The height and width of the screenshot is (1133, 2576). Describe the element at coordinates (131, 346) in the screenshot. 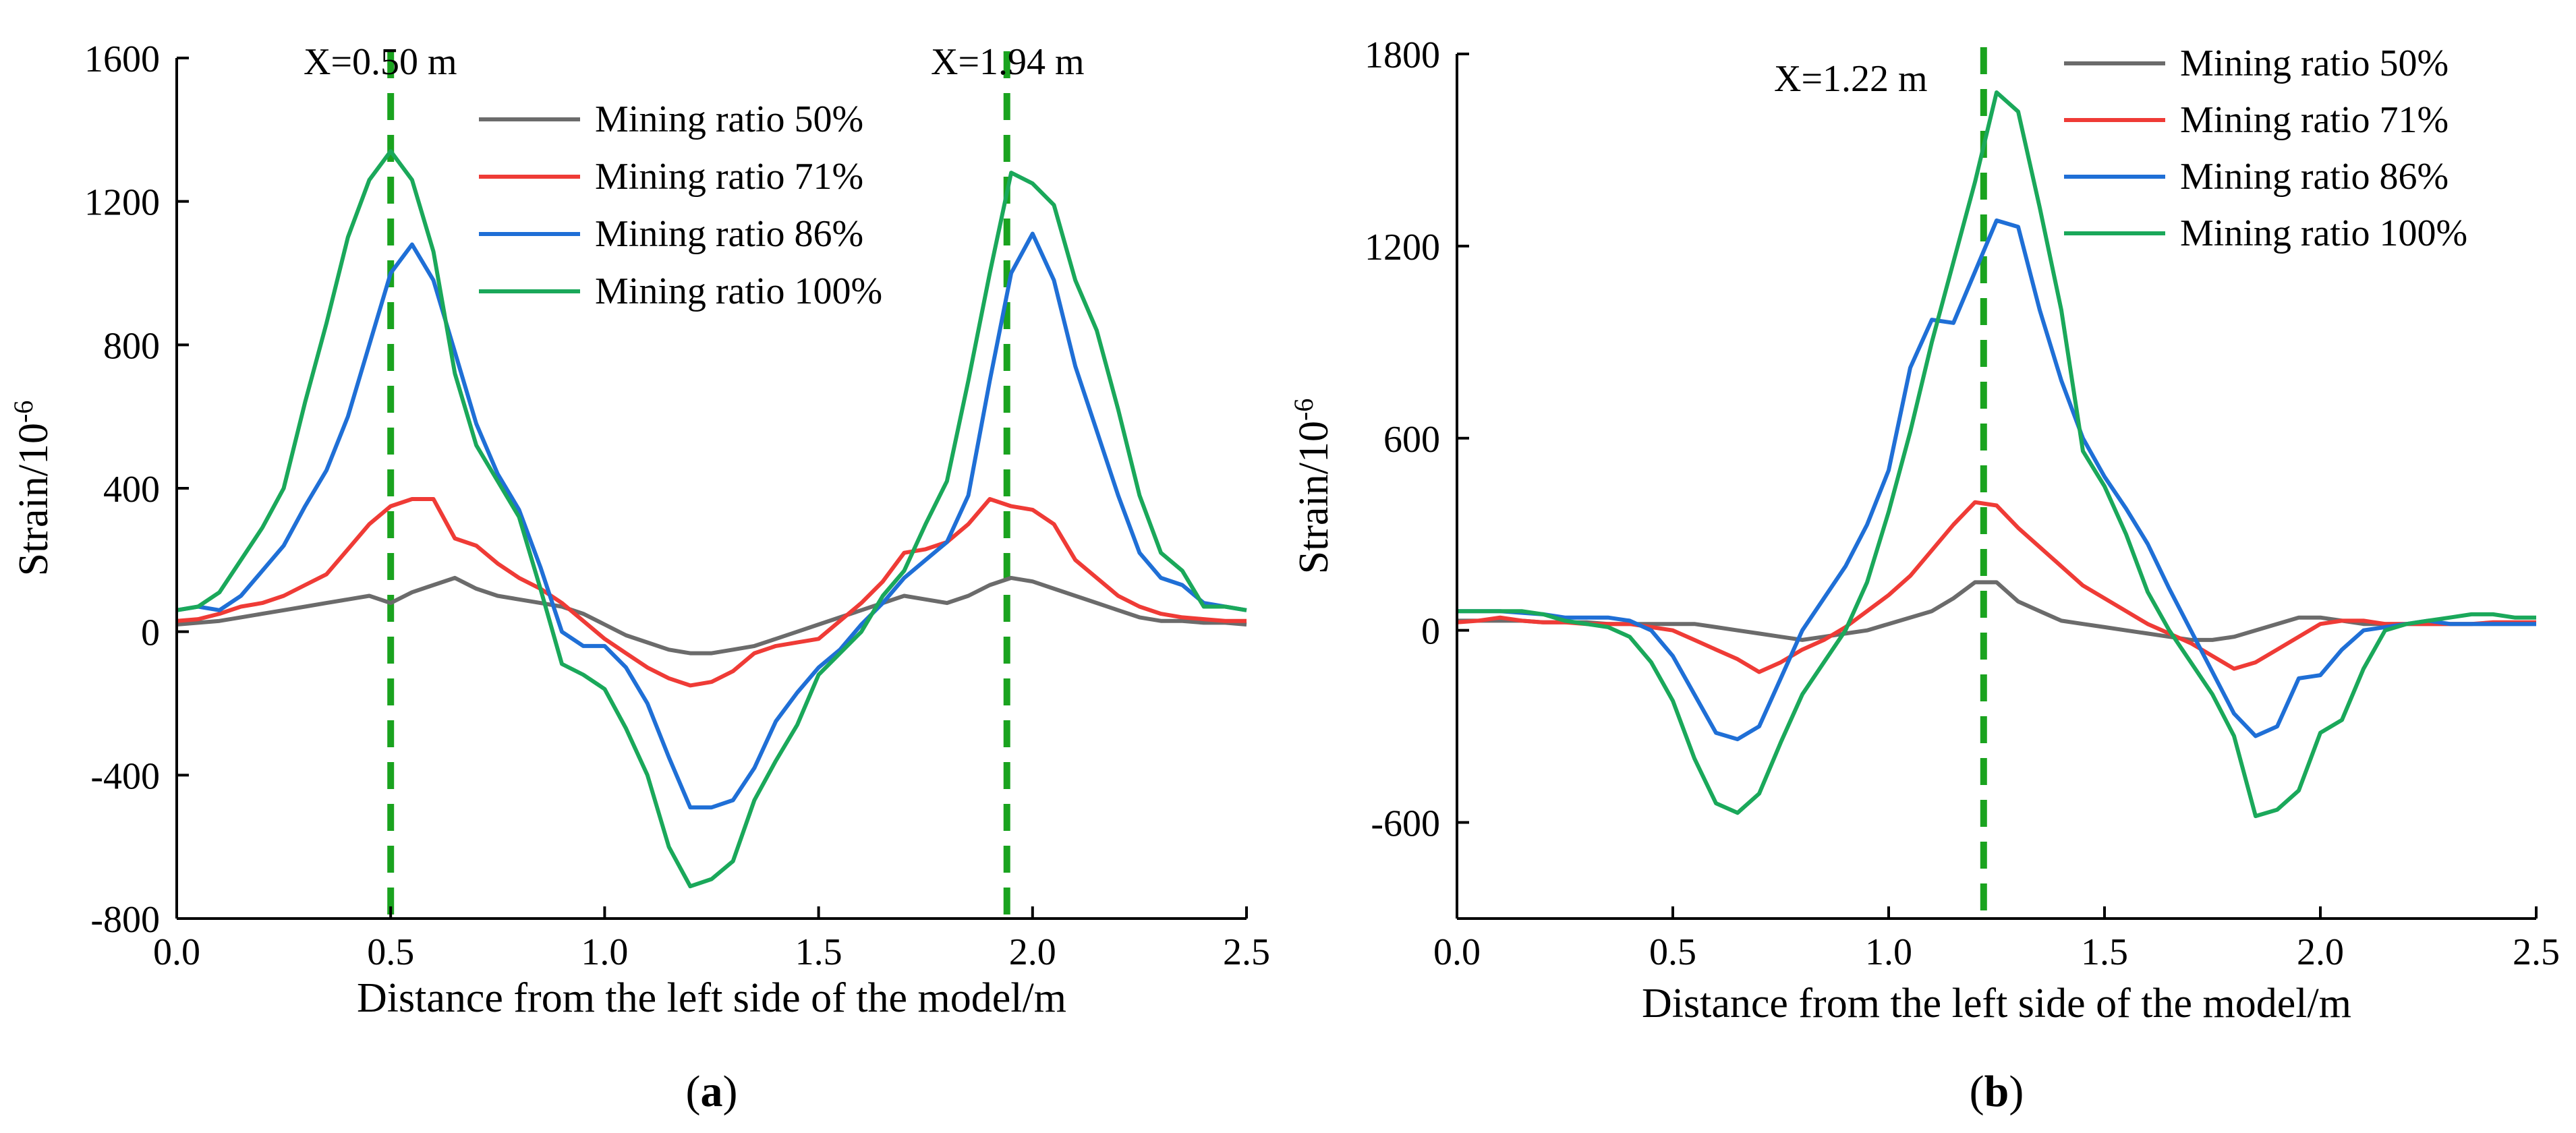

I see `y-tick-label: 800` at that location.